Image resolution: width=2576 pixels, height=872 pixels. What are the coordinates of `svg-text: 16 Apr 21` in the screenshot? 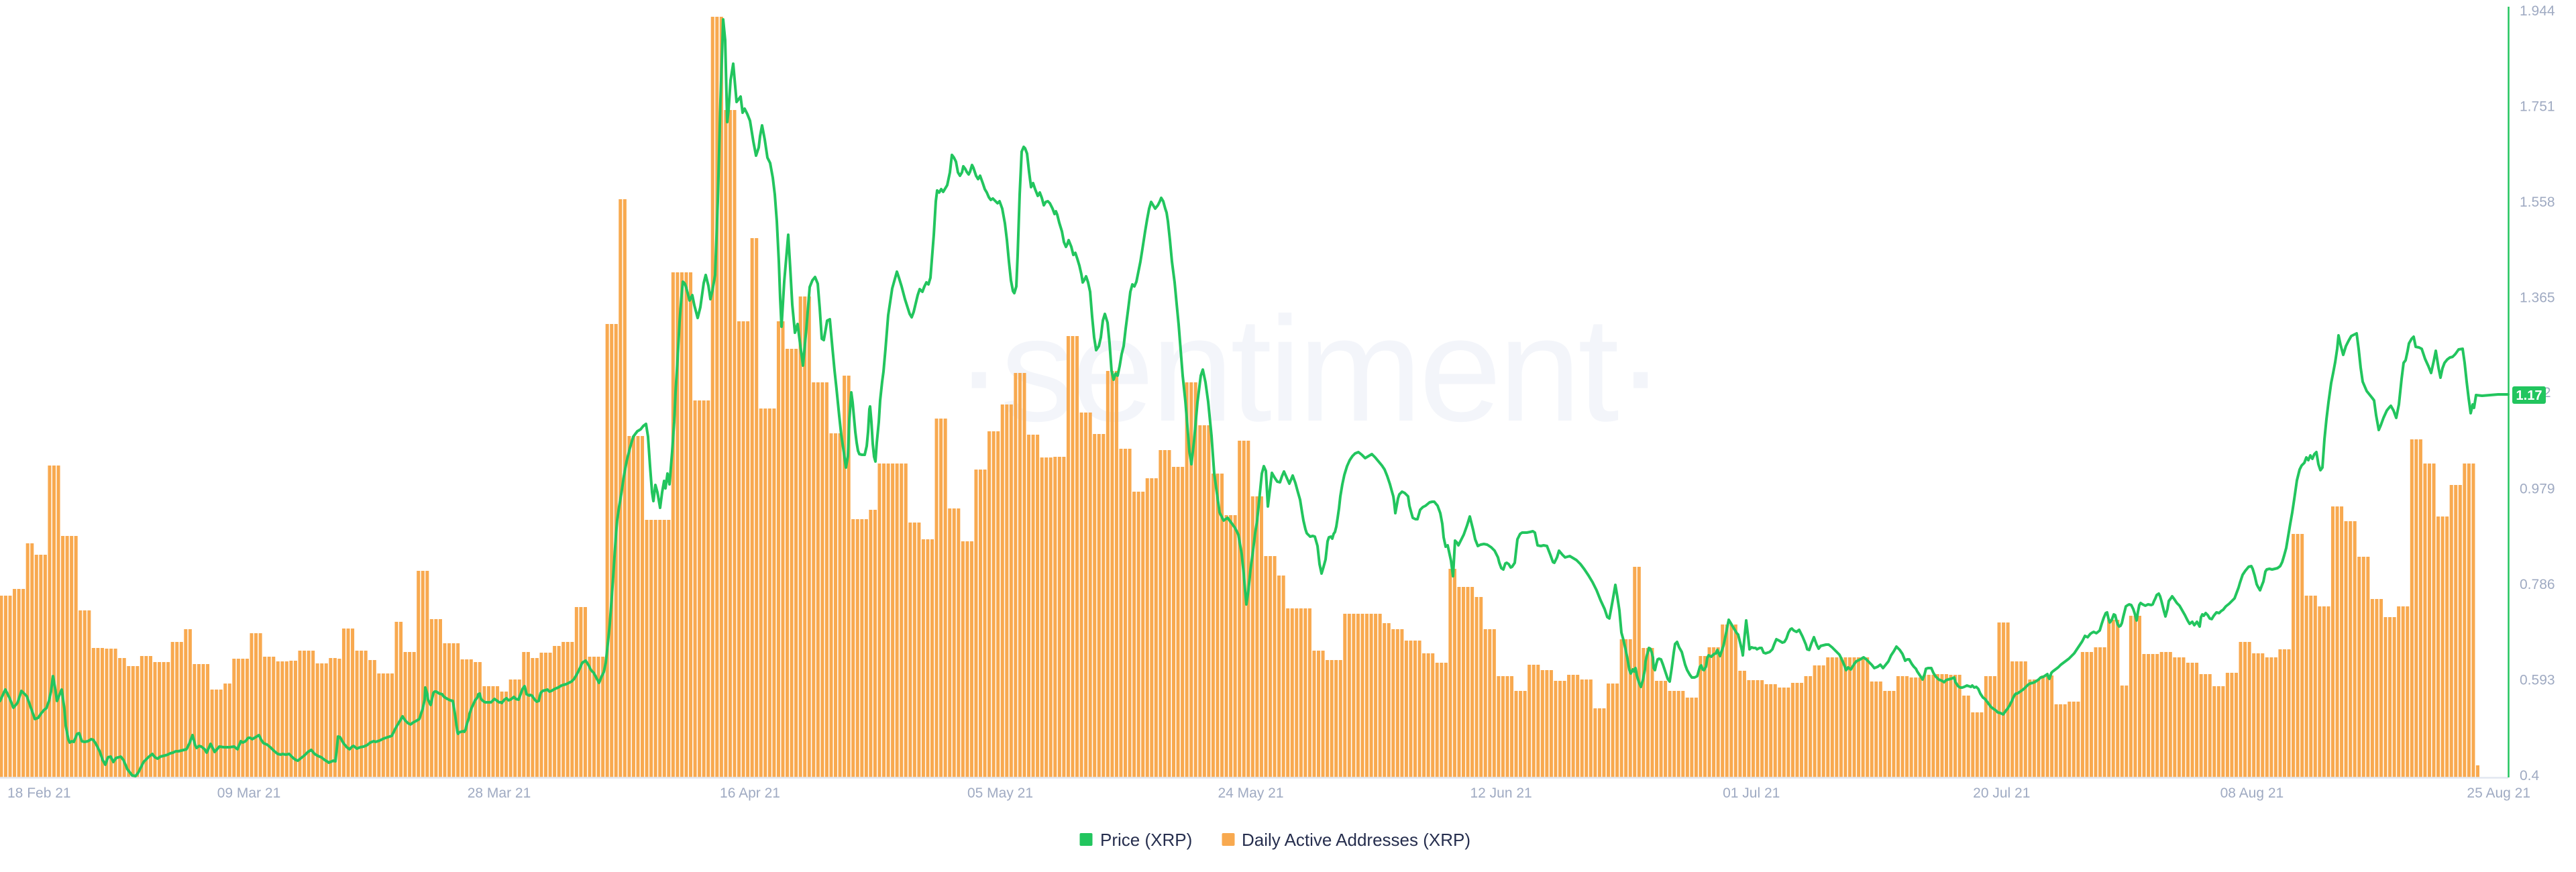 It's located at (750, 793).